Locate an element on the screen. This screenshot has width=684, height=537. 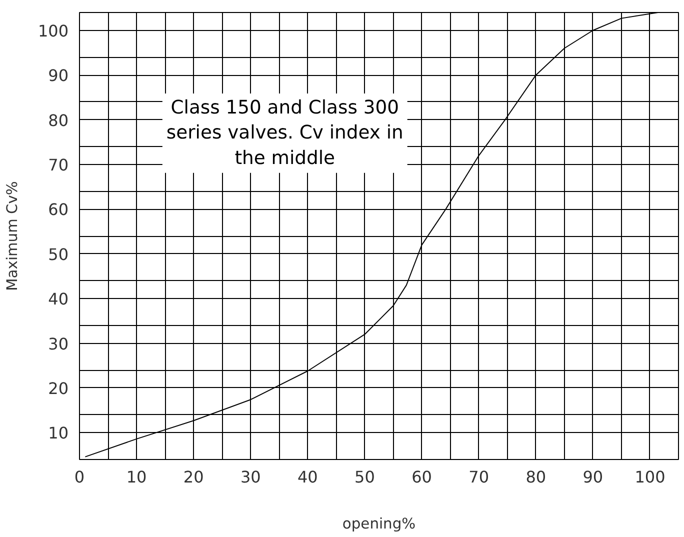
x-tick-label: 0 is located at coordinates (79, 477).